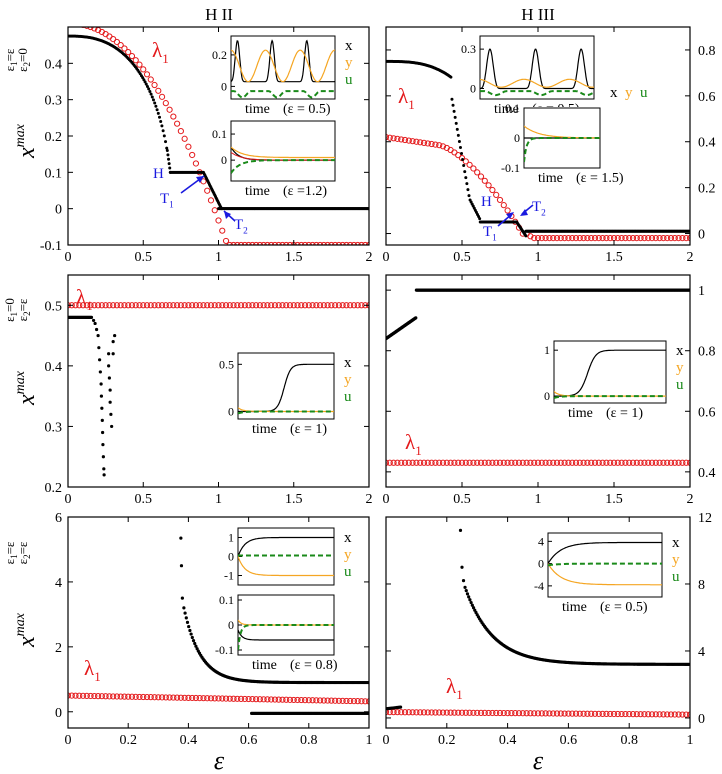 The image size is (722, 774). I want to click on r1r-ins1-legend-x: x, so click(614, 93).